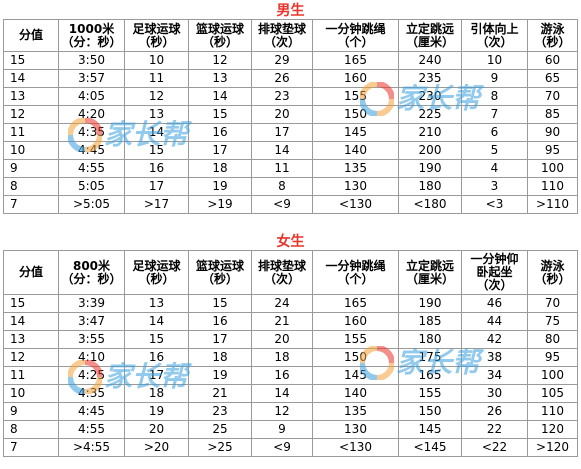 The image size is (581, 469). What do you see at coordinates (552, 447) in the screenshot?
I see `value-cell: >120` at bounding box center [552, 447].